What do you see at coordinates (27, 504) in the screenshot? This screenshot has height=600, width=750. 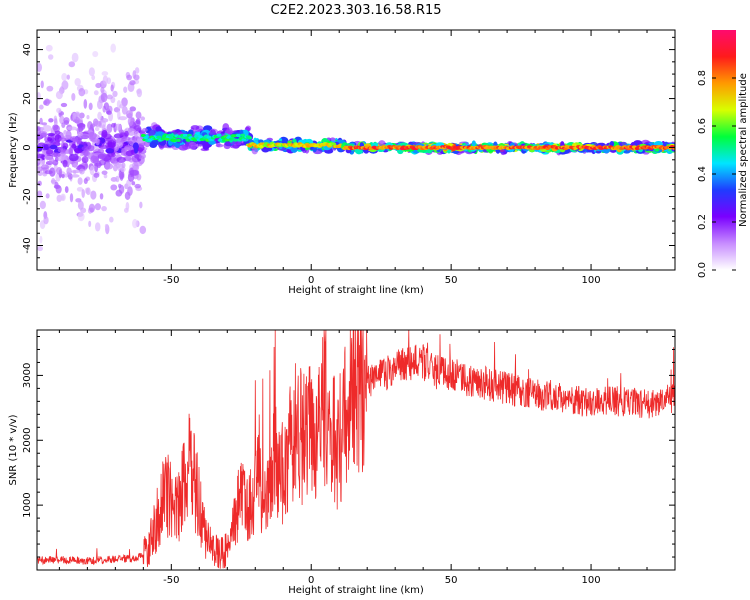 I see `y-tick-label: 1000` at bounding box center [27, 504].